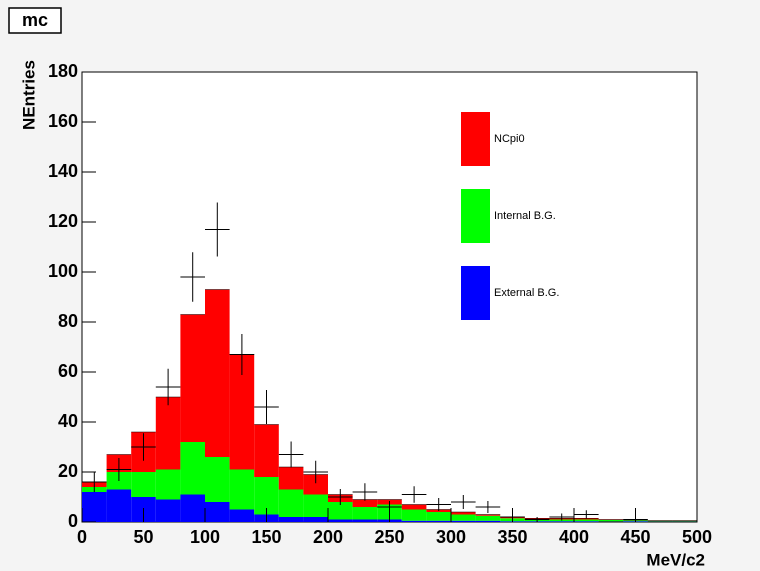 The height and width of the screenshot is (571, 760). I want to click on legend-label: Internal B.G., so click(525, 216).